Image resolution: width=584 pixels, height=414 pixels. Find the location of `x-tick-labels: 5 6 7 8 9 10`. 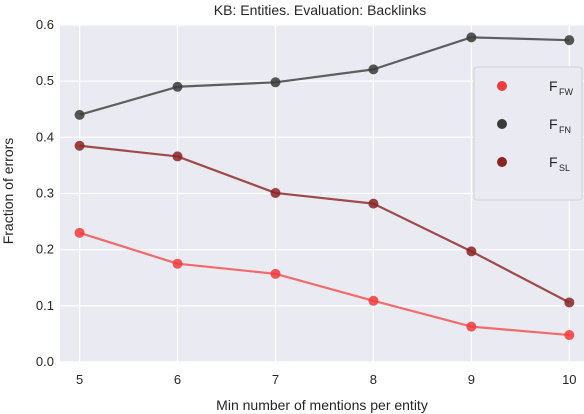

x-tick-labels: 5 6 7 8 9 10 is located at coordinates (326, 379).